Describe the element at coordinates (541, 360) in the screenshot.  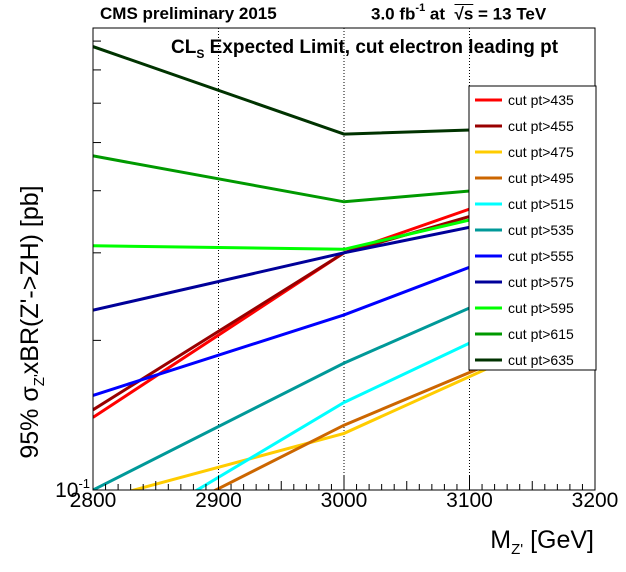
I see `legend-label: cut pt>635` at that location.